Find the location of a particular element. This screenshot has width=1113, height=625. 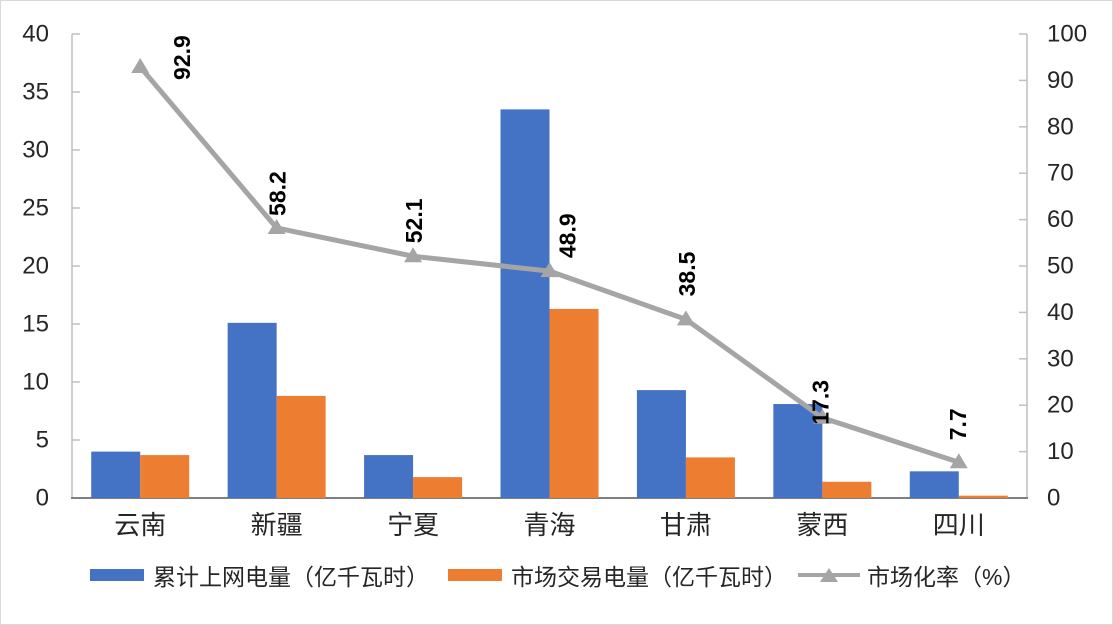

left-axis-tick-label: 30 is located at coordinates (35, 150).